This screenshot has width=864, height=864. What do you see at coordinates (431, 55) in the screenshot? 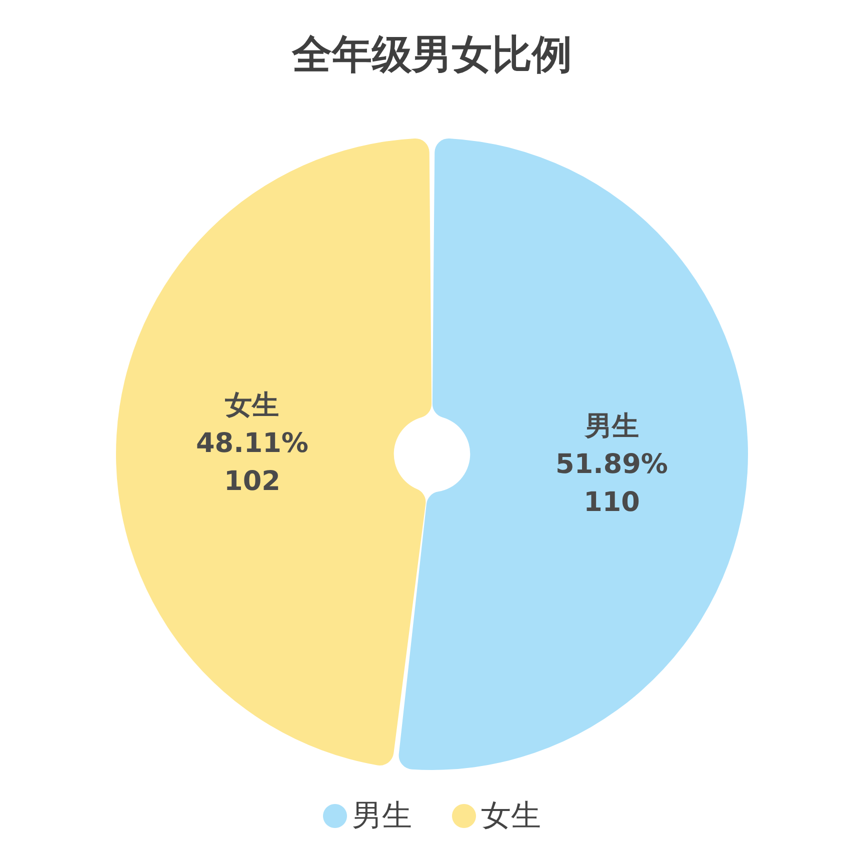
I see `chart-title: 全年级男女比例` at bounding box center [431, 55].